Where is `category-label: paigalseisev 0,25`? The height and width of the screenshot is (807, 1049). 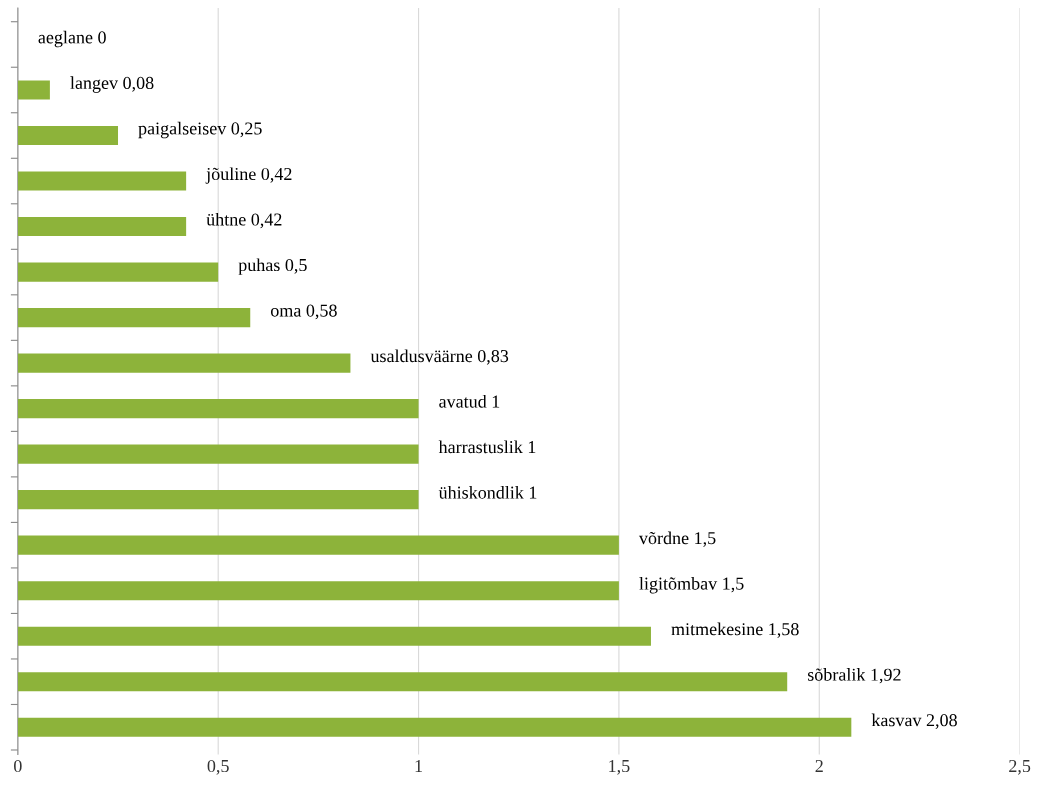 category-label: paigalseisev 0,25 is located at coordinates (200, 130).